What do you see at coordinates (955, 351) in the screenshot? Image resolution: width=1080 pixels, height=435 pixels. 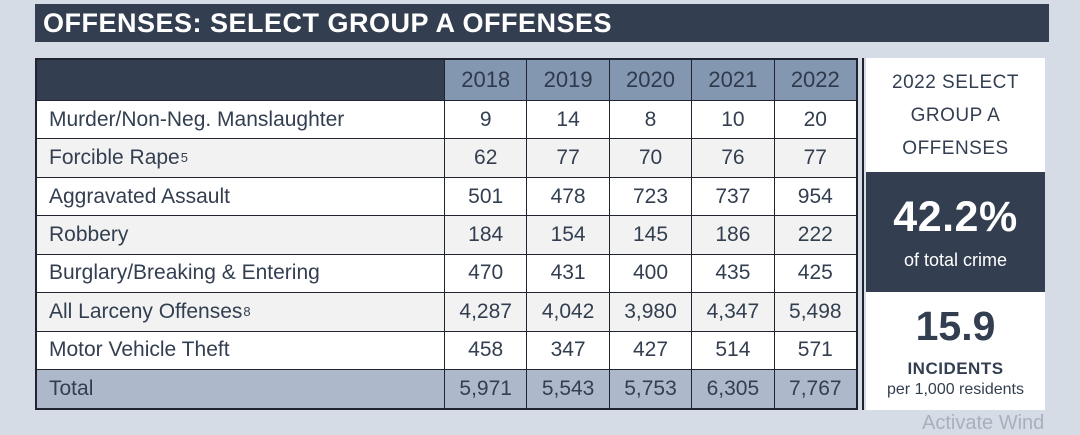 I see `sidebar-rate-box: 15.9 INCIDENTS per 1,000 residents` at bounding box center [955, 351].